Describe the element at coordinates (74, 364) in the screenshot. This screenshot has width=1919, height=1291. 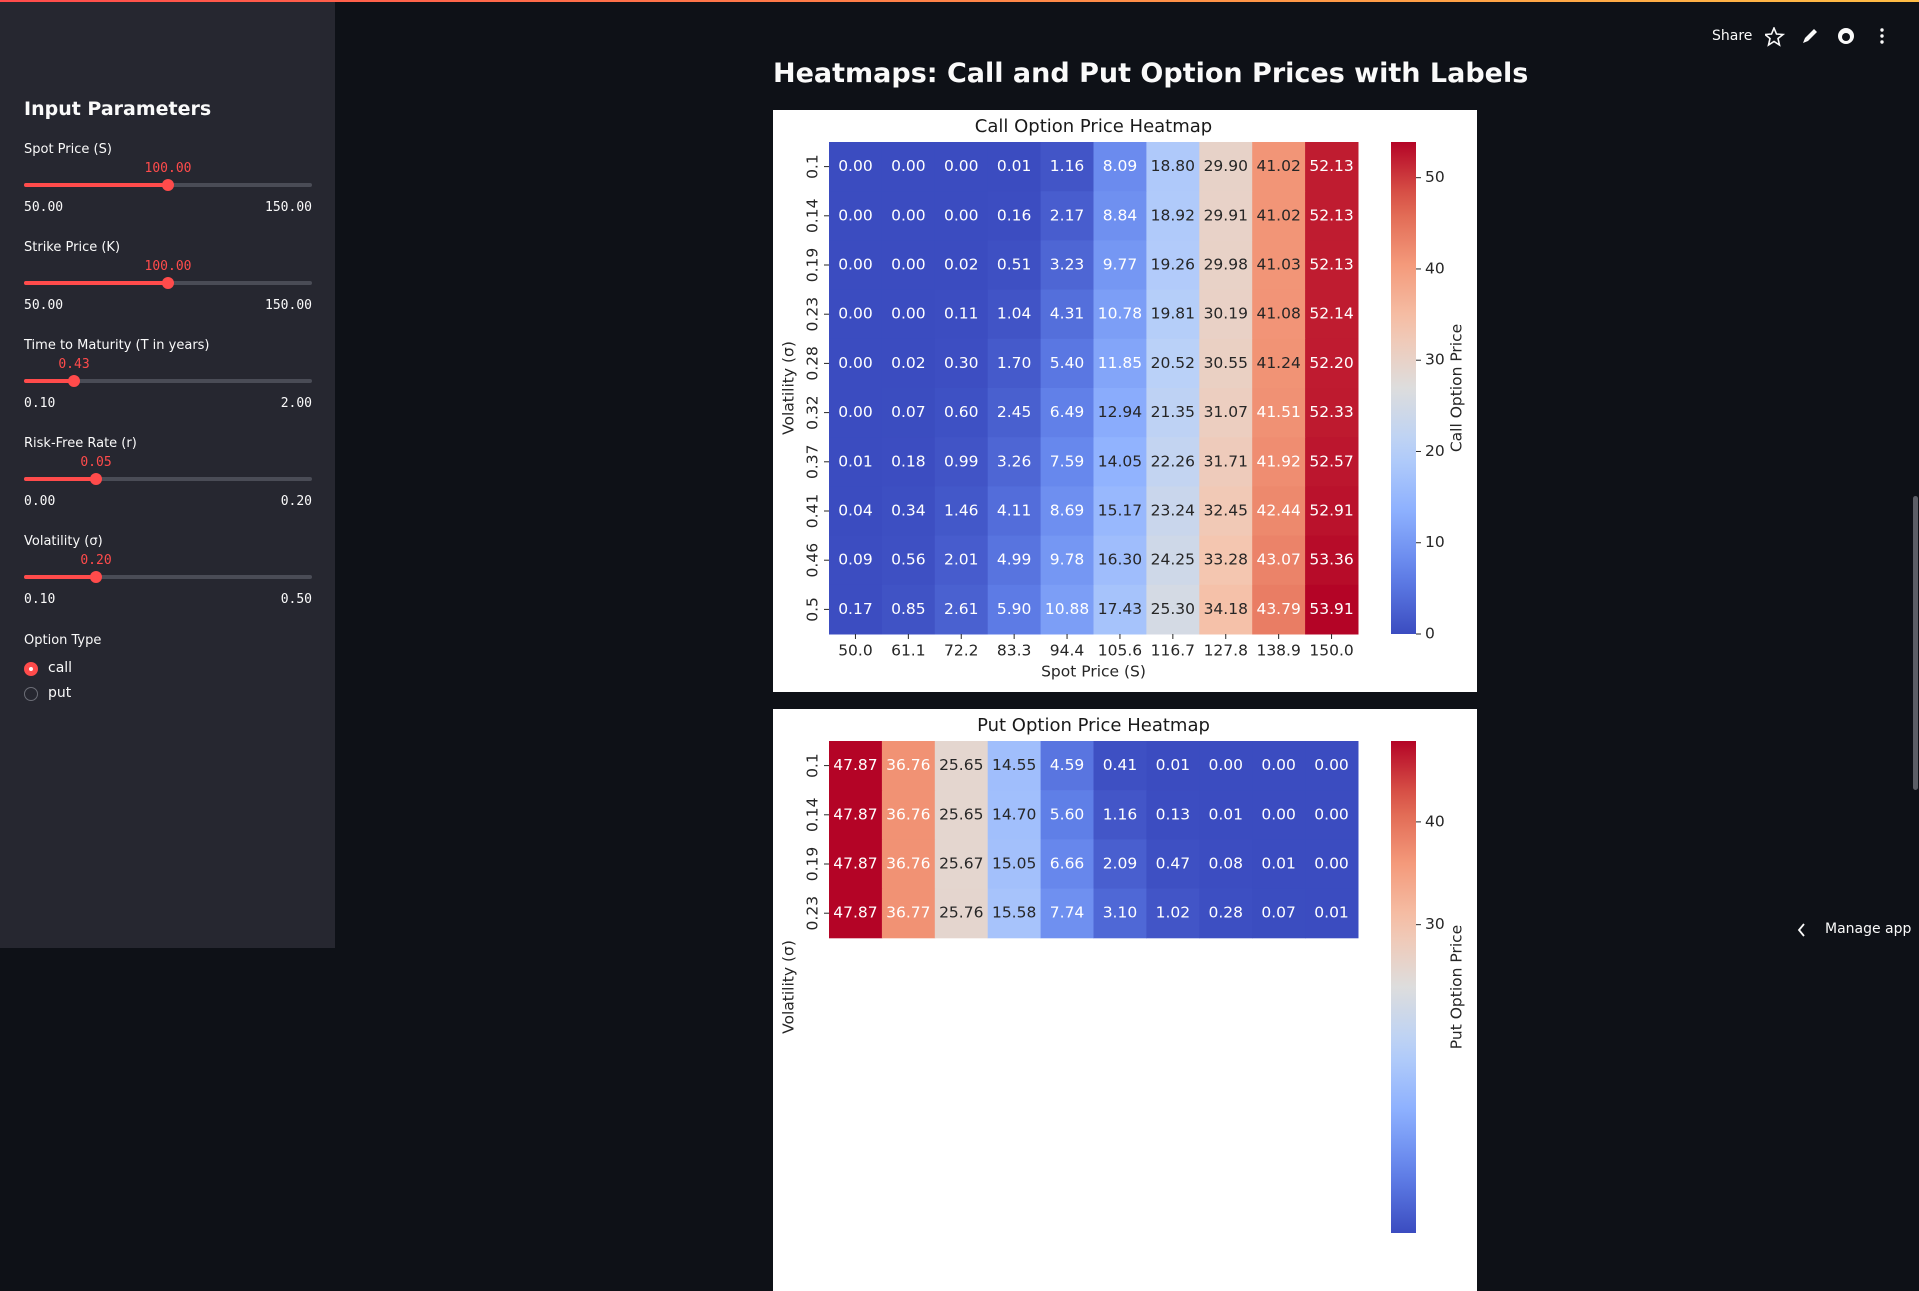
I see `slider-value: 0.43` at that location.